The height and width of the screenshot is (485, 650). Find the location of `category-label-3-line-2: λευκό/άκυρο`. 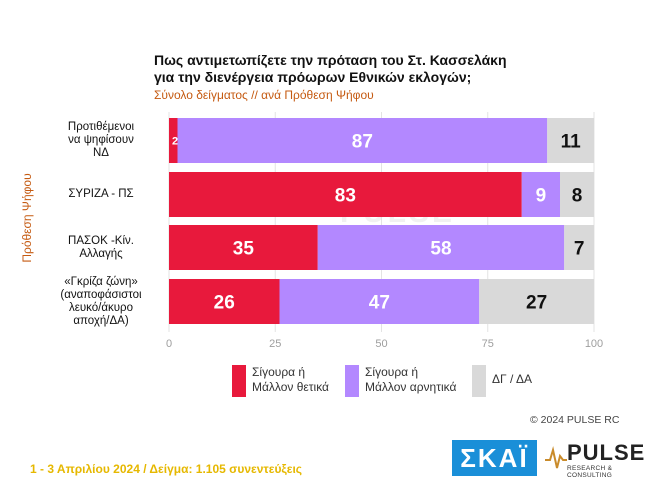

category-label-3-line-2: λευκό/άκυρο is located at coordinates (101, 307).